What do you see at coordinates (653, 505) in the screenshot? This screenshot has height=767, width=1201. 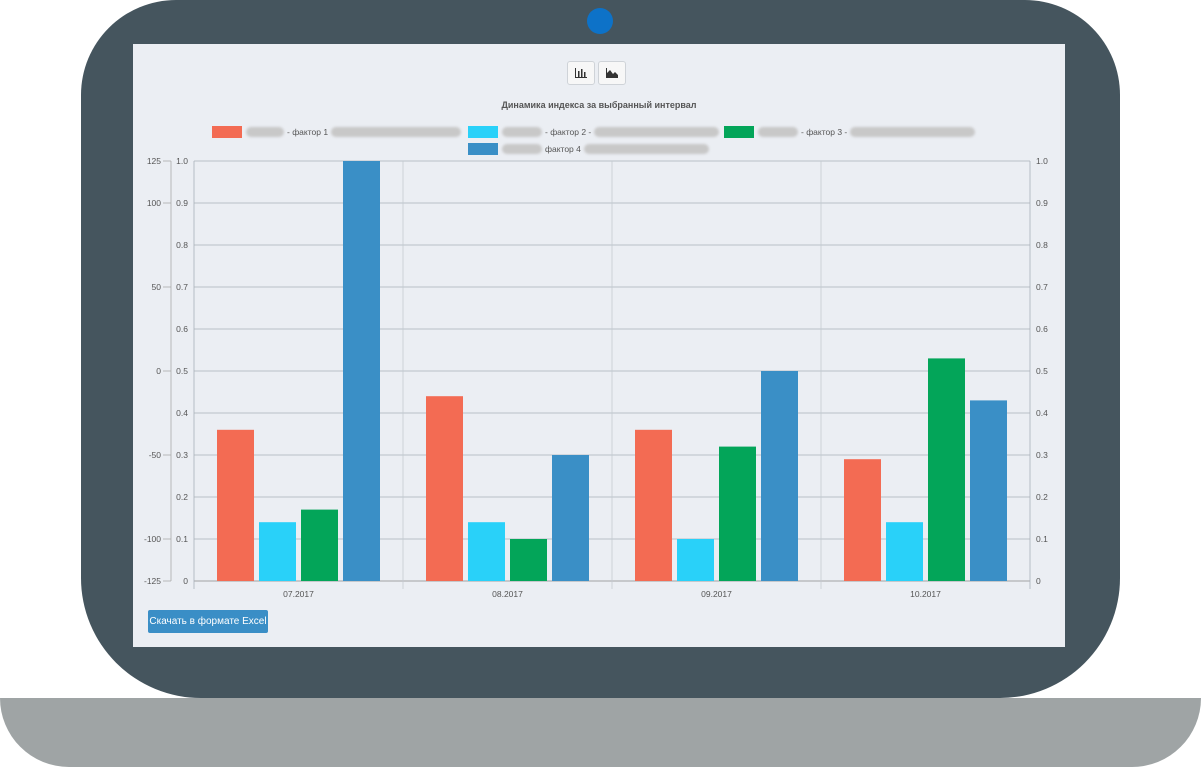 I see `bar-1-09.2017` at bounding box center [653, 505].